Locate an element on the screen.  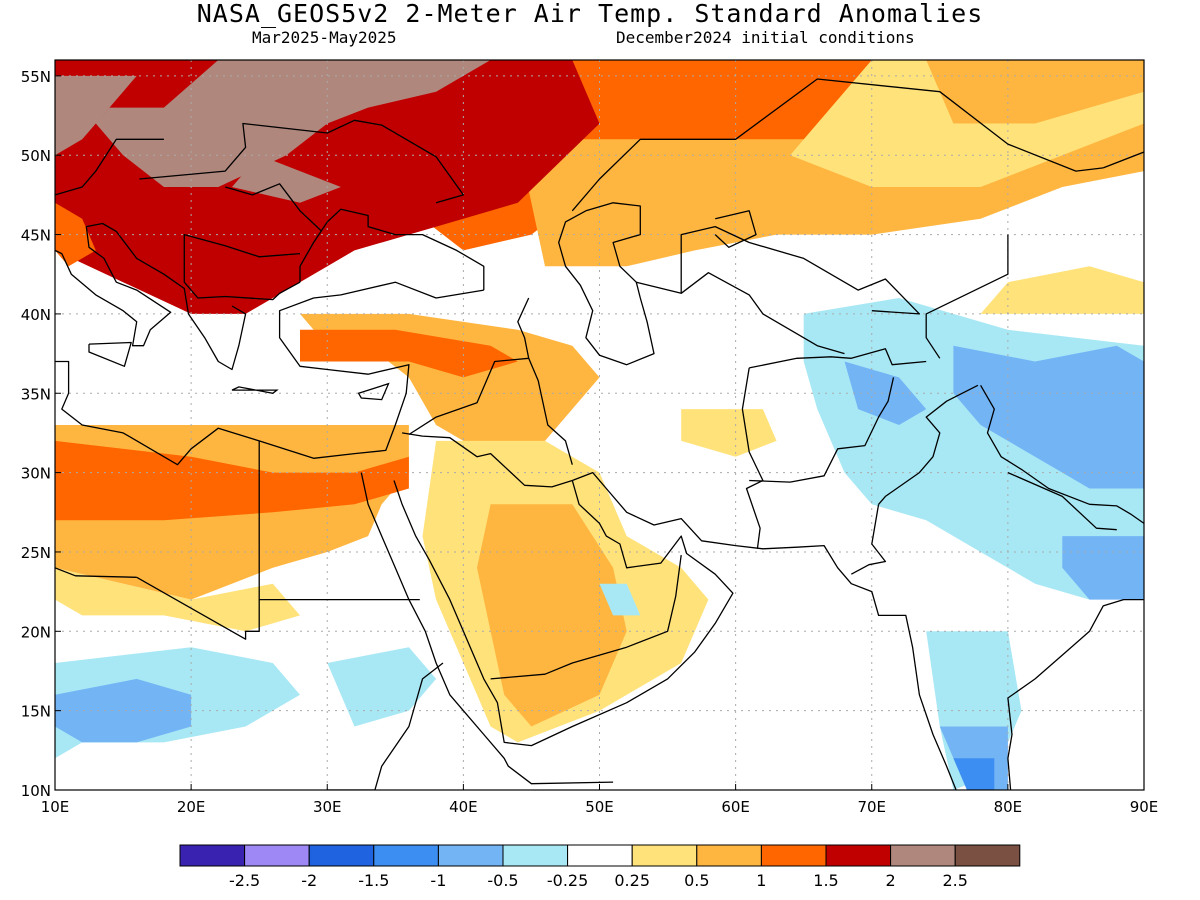
colorbar-label: 0.5 is located at coordinates (696, 880).